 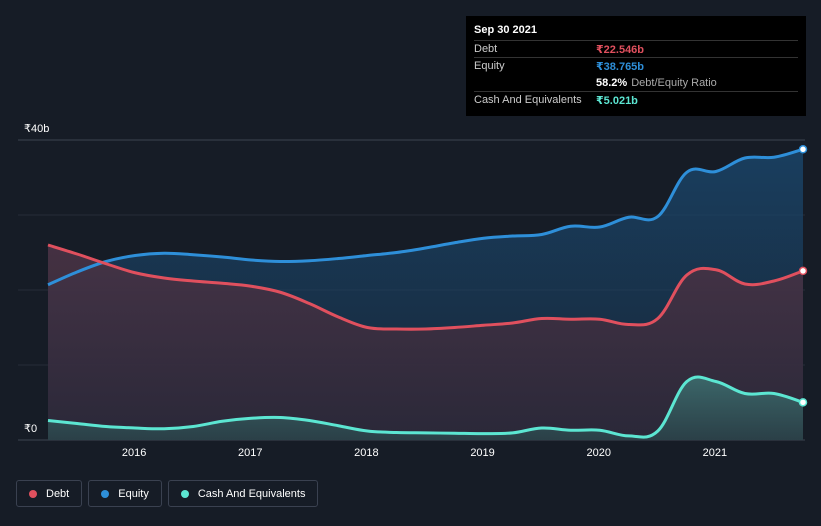 What do you see at coordinates (489, 66) in the screenshot?
I see `tooltip-equity-label: Equity` at bounding box center [489, 66].